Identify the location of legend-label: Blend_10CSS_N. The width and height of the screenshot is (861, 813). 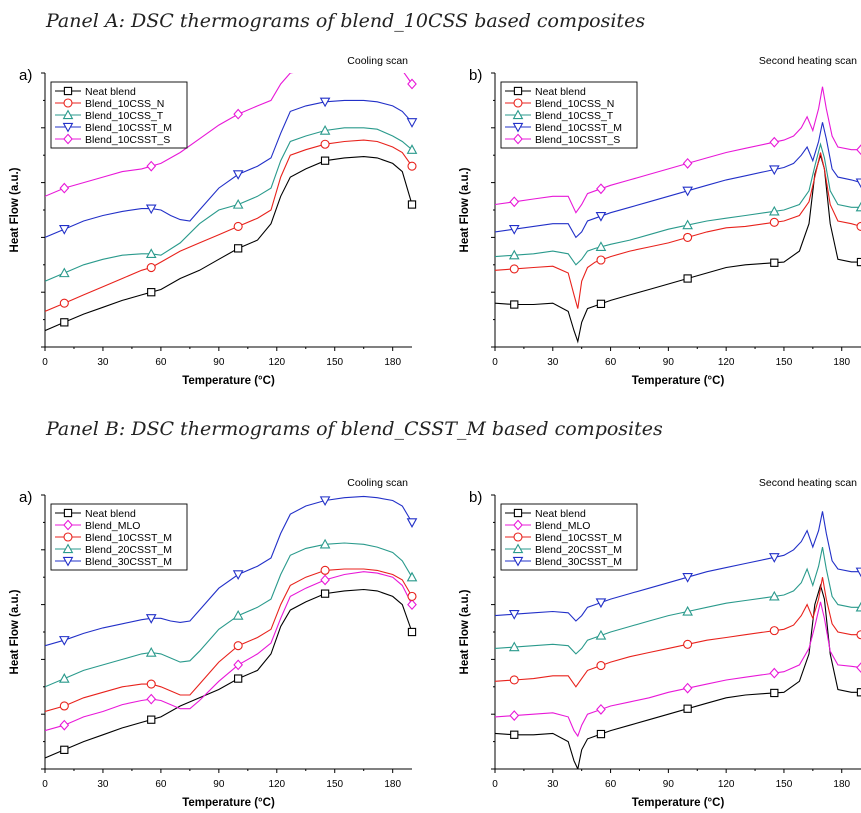
(574, 104).